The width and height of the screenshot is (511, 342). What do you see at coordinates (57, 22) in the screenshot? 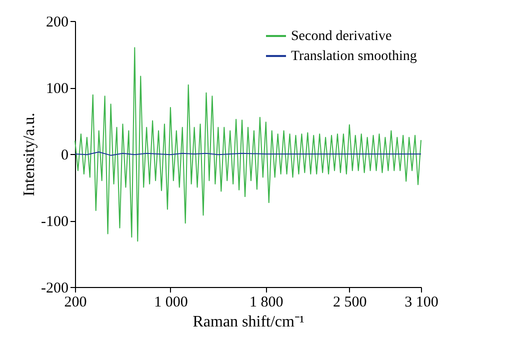
I see `y-tick-label: 200` at bounding box center [57, 22].